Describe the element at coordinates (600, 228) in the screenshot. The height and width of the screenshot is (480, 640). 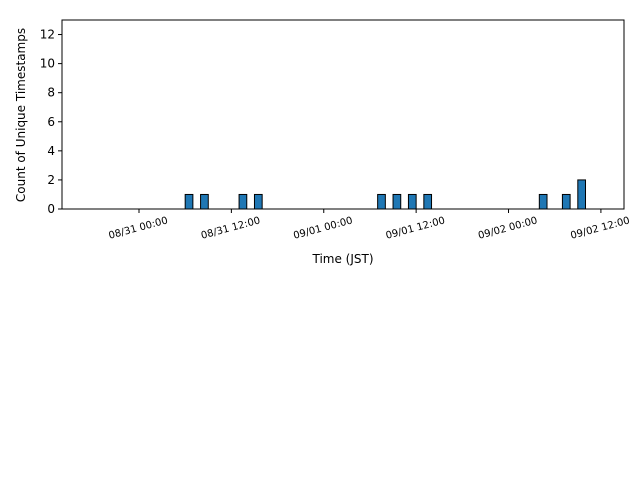
I see `x-tick-label: 09/02 12:00` at that location.